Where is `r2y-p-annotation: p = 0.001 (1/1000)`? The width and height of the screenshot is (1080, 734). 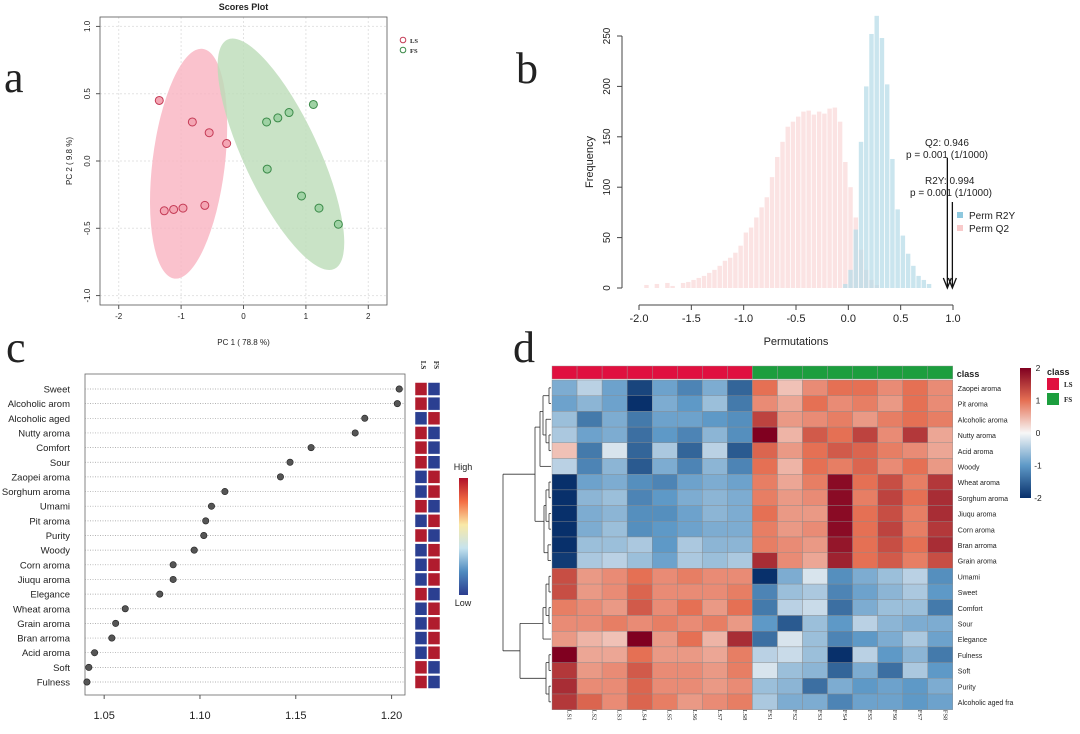 r2y-p-annotation: p = 0.001 (1/1000) is located at coordinates (951, 193).